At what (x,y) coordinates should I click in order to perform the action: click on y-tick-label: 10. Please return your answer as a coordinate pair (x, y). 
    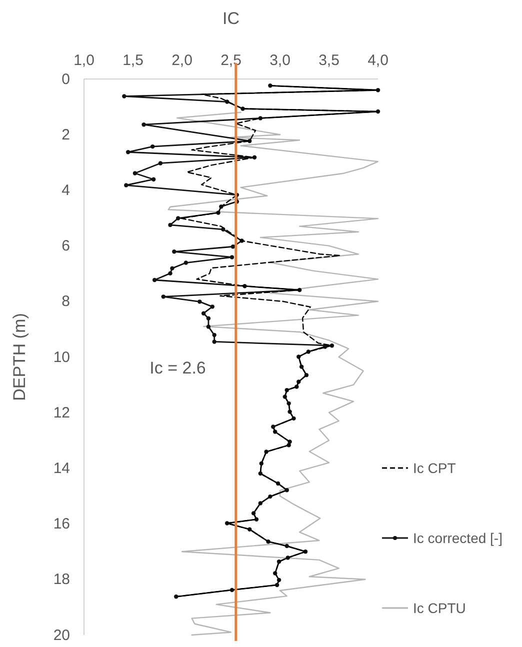
    Looking at the image, I should click on (61, 357).